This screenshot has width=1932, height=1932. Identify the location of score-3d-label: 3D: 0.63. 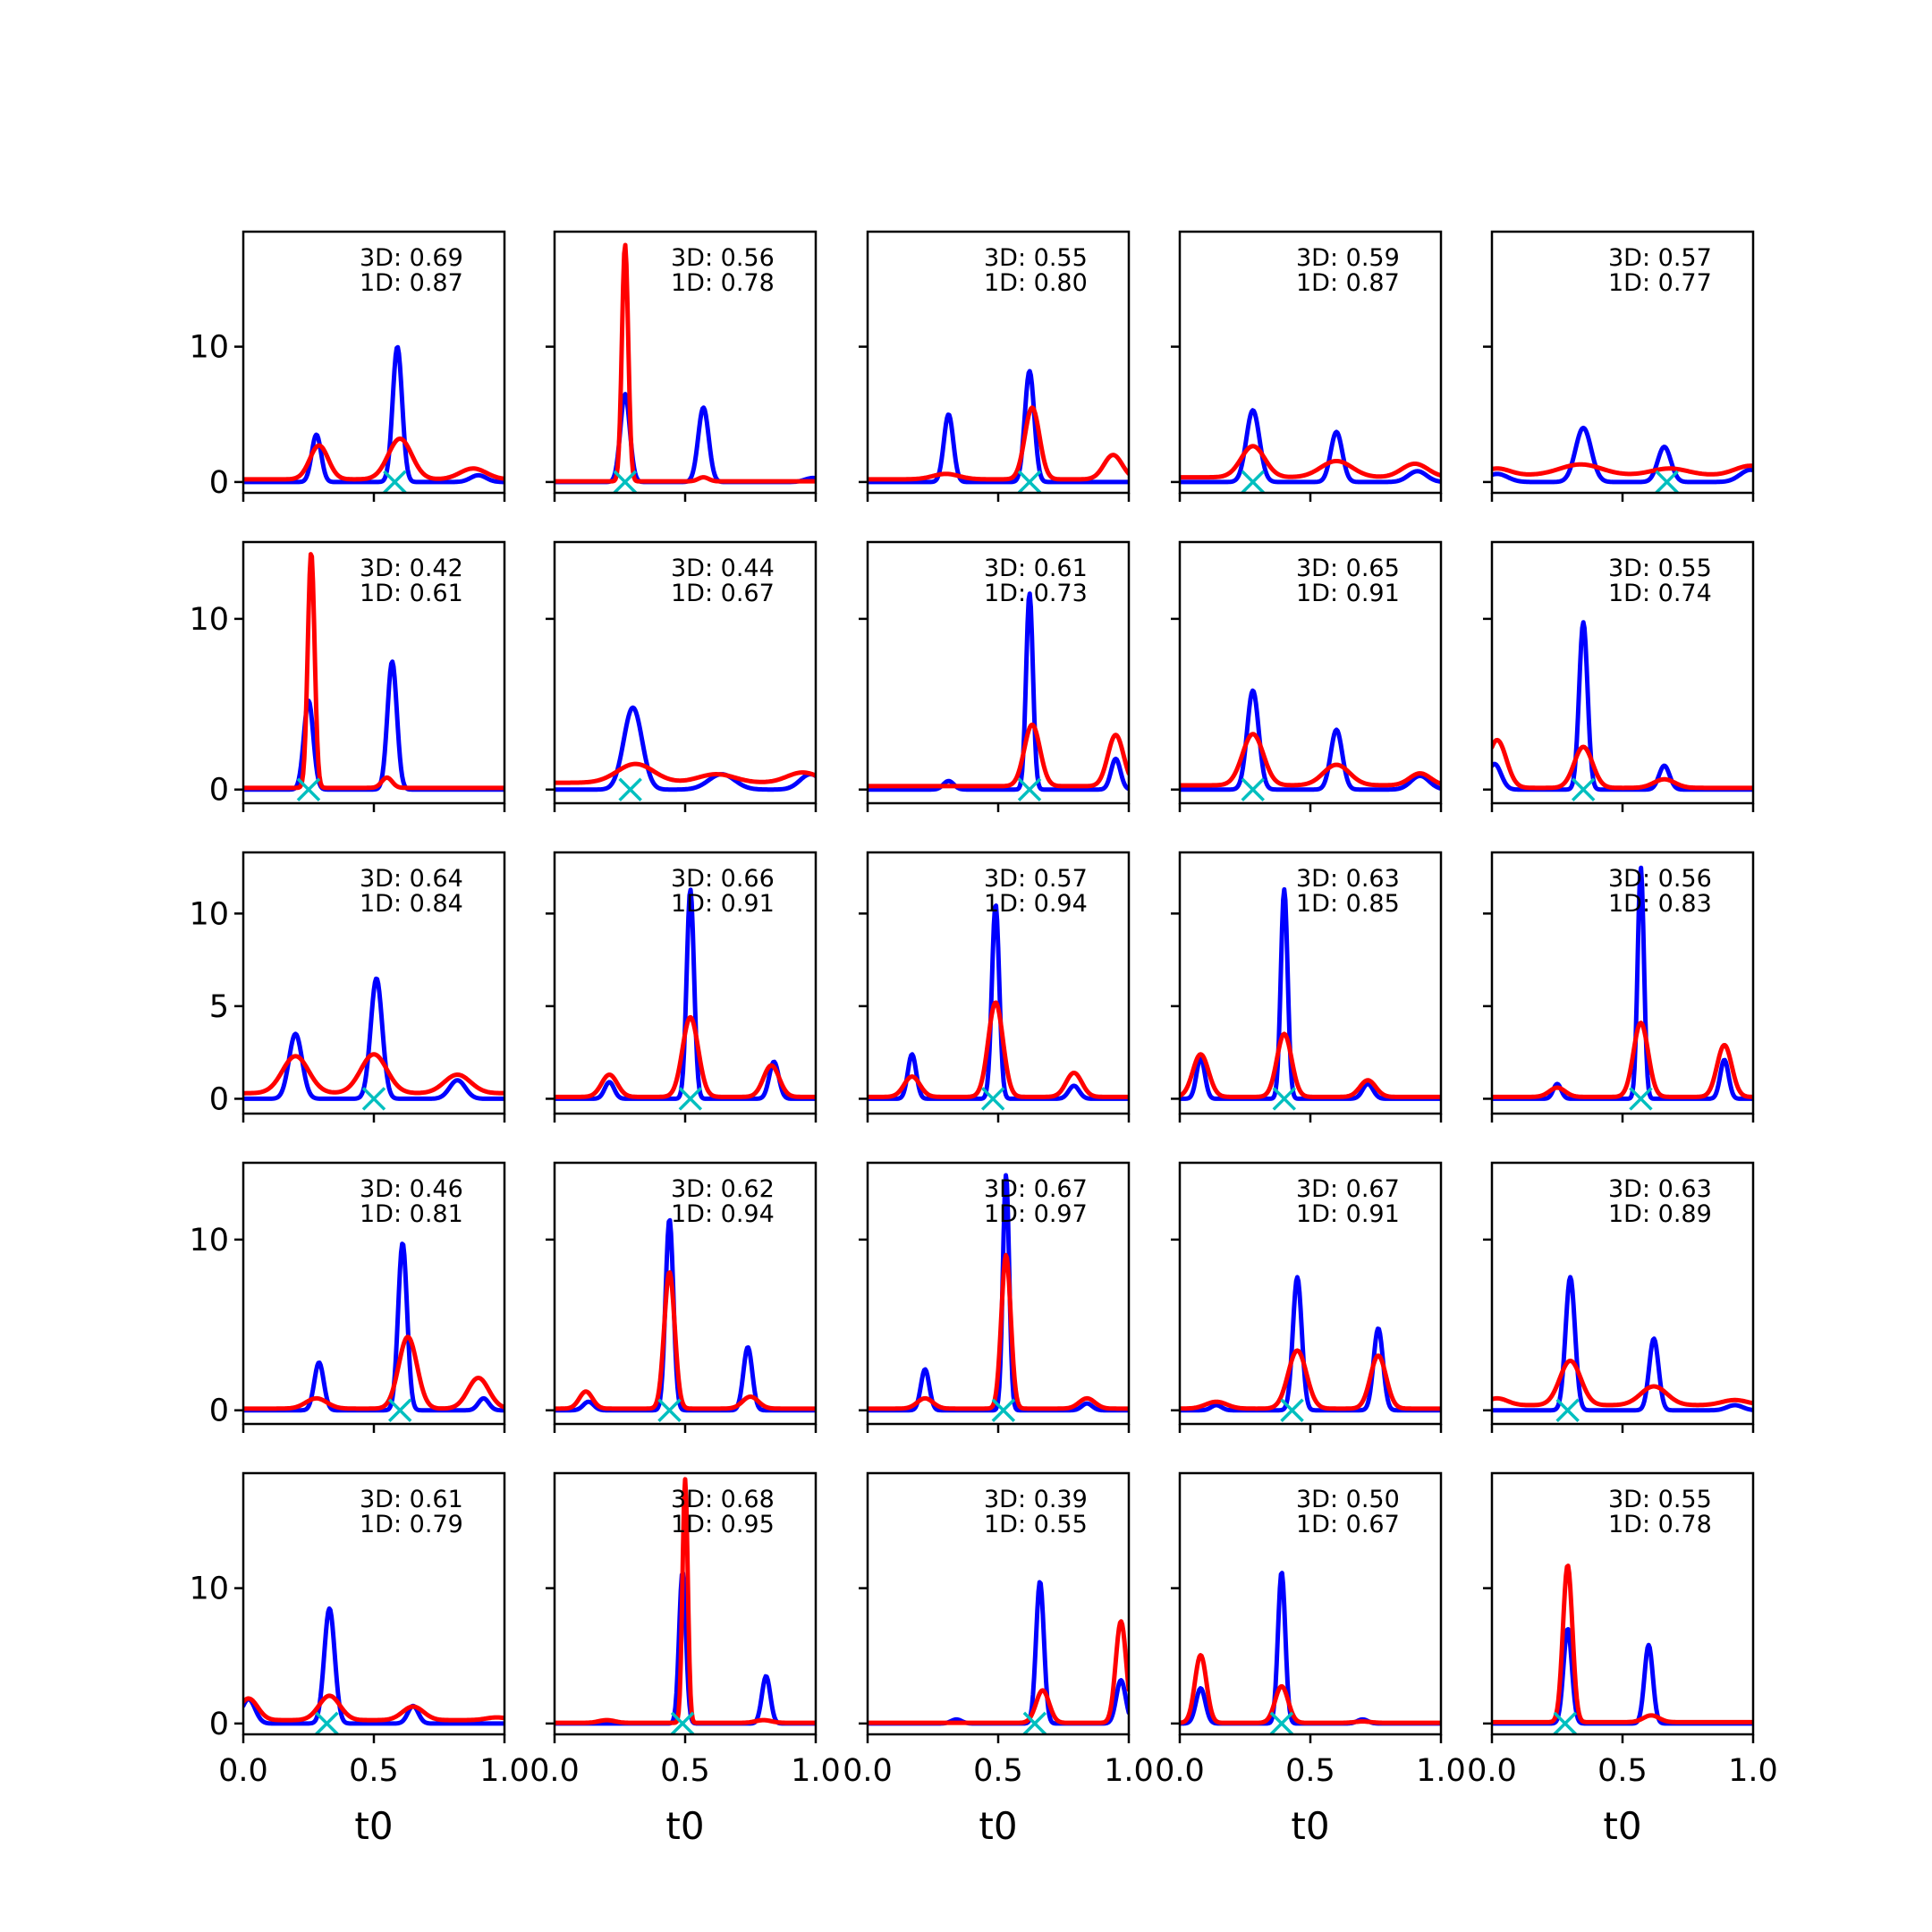
(1348, 879).